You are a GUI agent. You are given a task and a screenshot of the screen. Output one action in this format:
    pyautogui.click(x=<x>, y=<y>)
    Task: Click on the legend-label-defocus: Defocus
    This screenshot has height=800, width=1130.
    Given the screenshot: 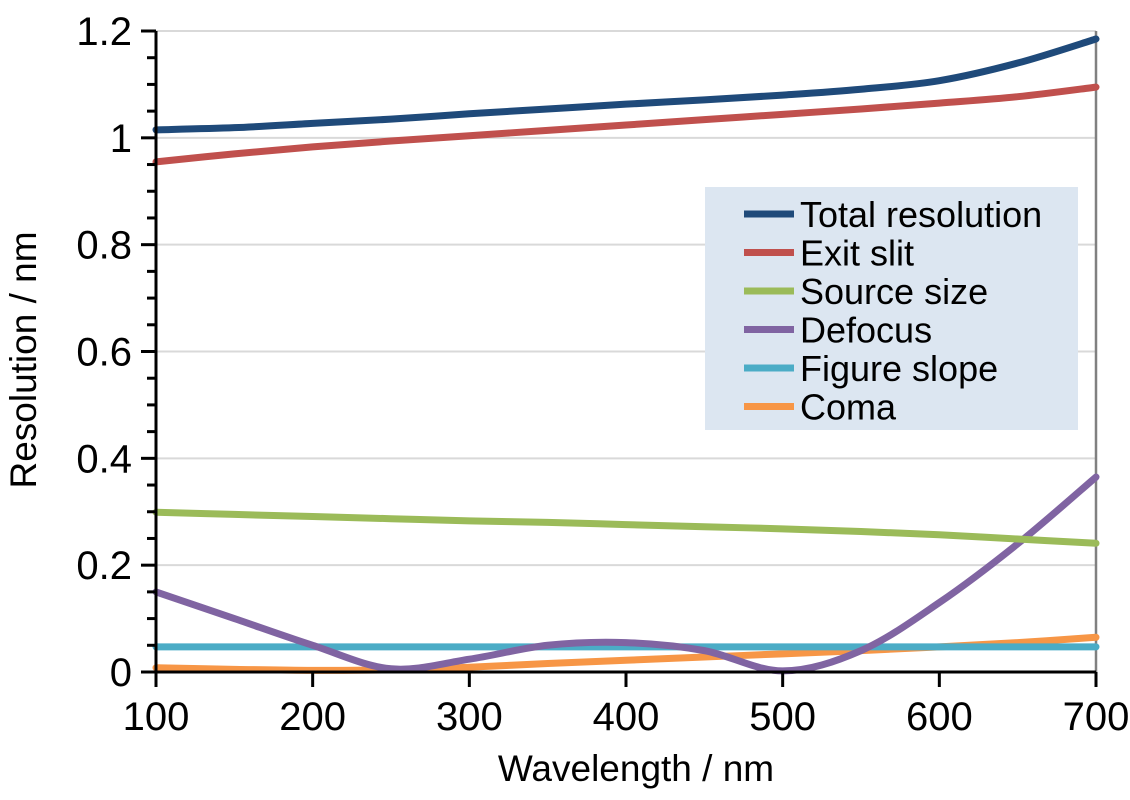 What is the action you would take?
    pyautogui.click(x=866, y=330)
    